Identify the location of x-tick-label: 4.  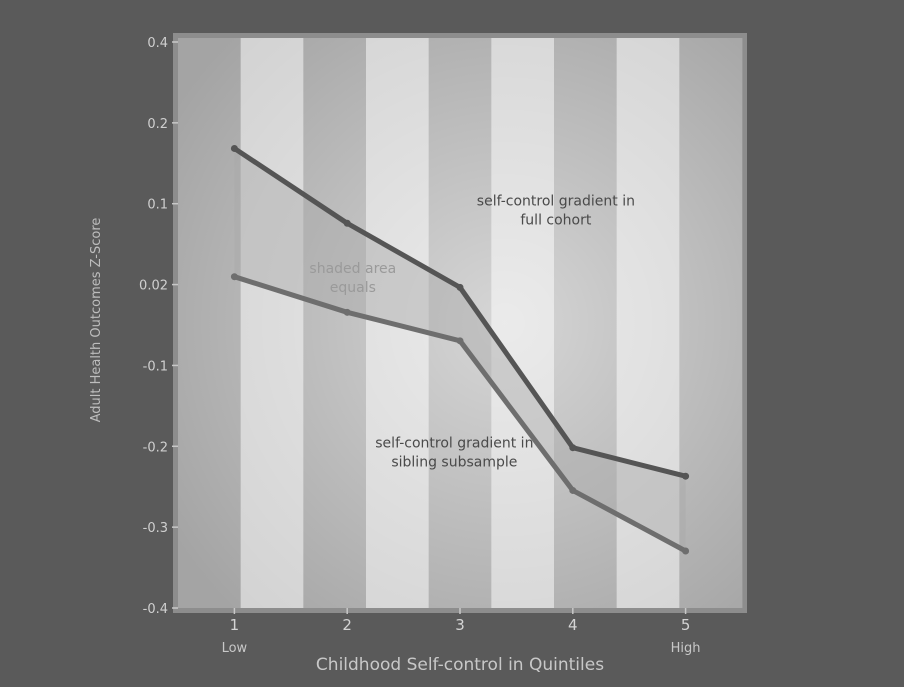
(573, 625).